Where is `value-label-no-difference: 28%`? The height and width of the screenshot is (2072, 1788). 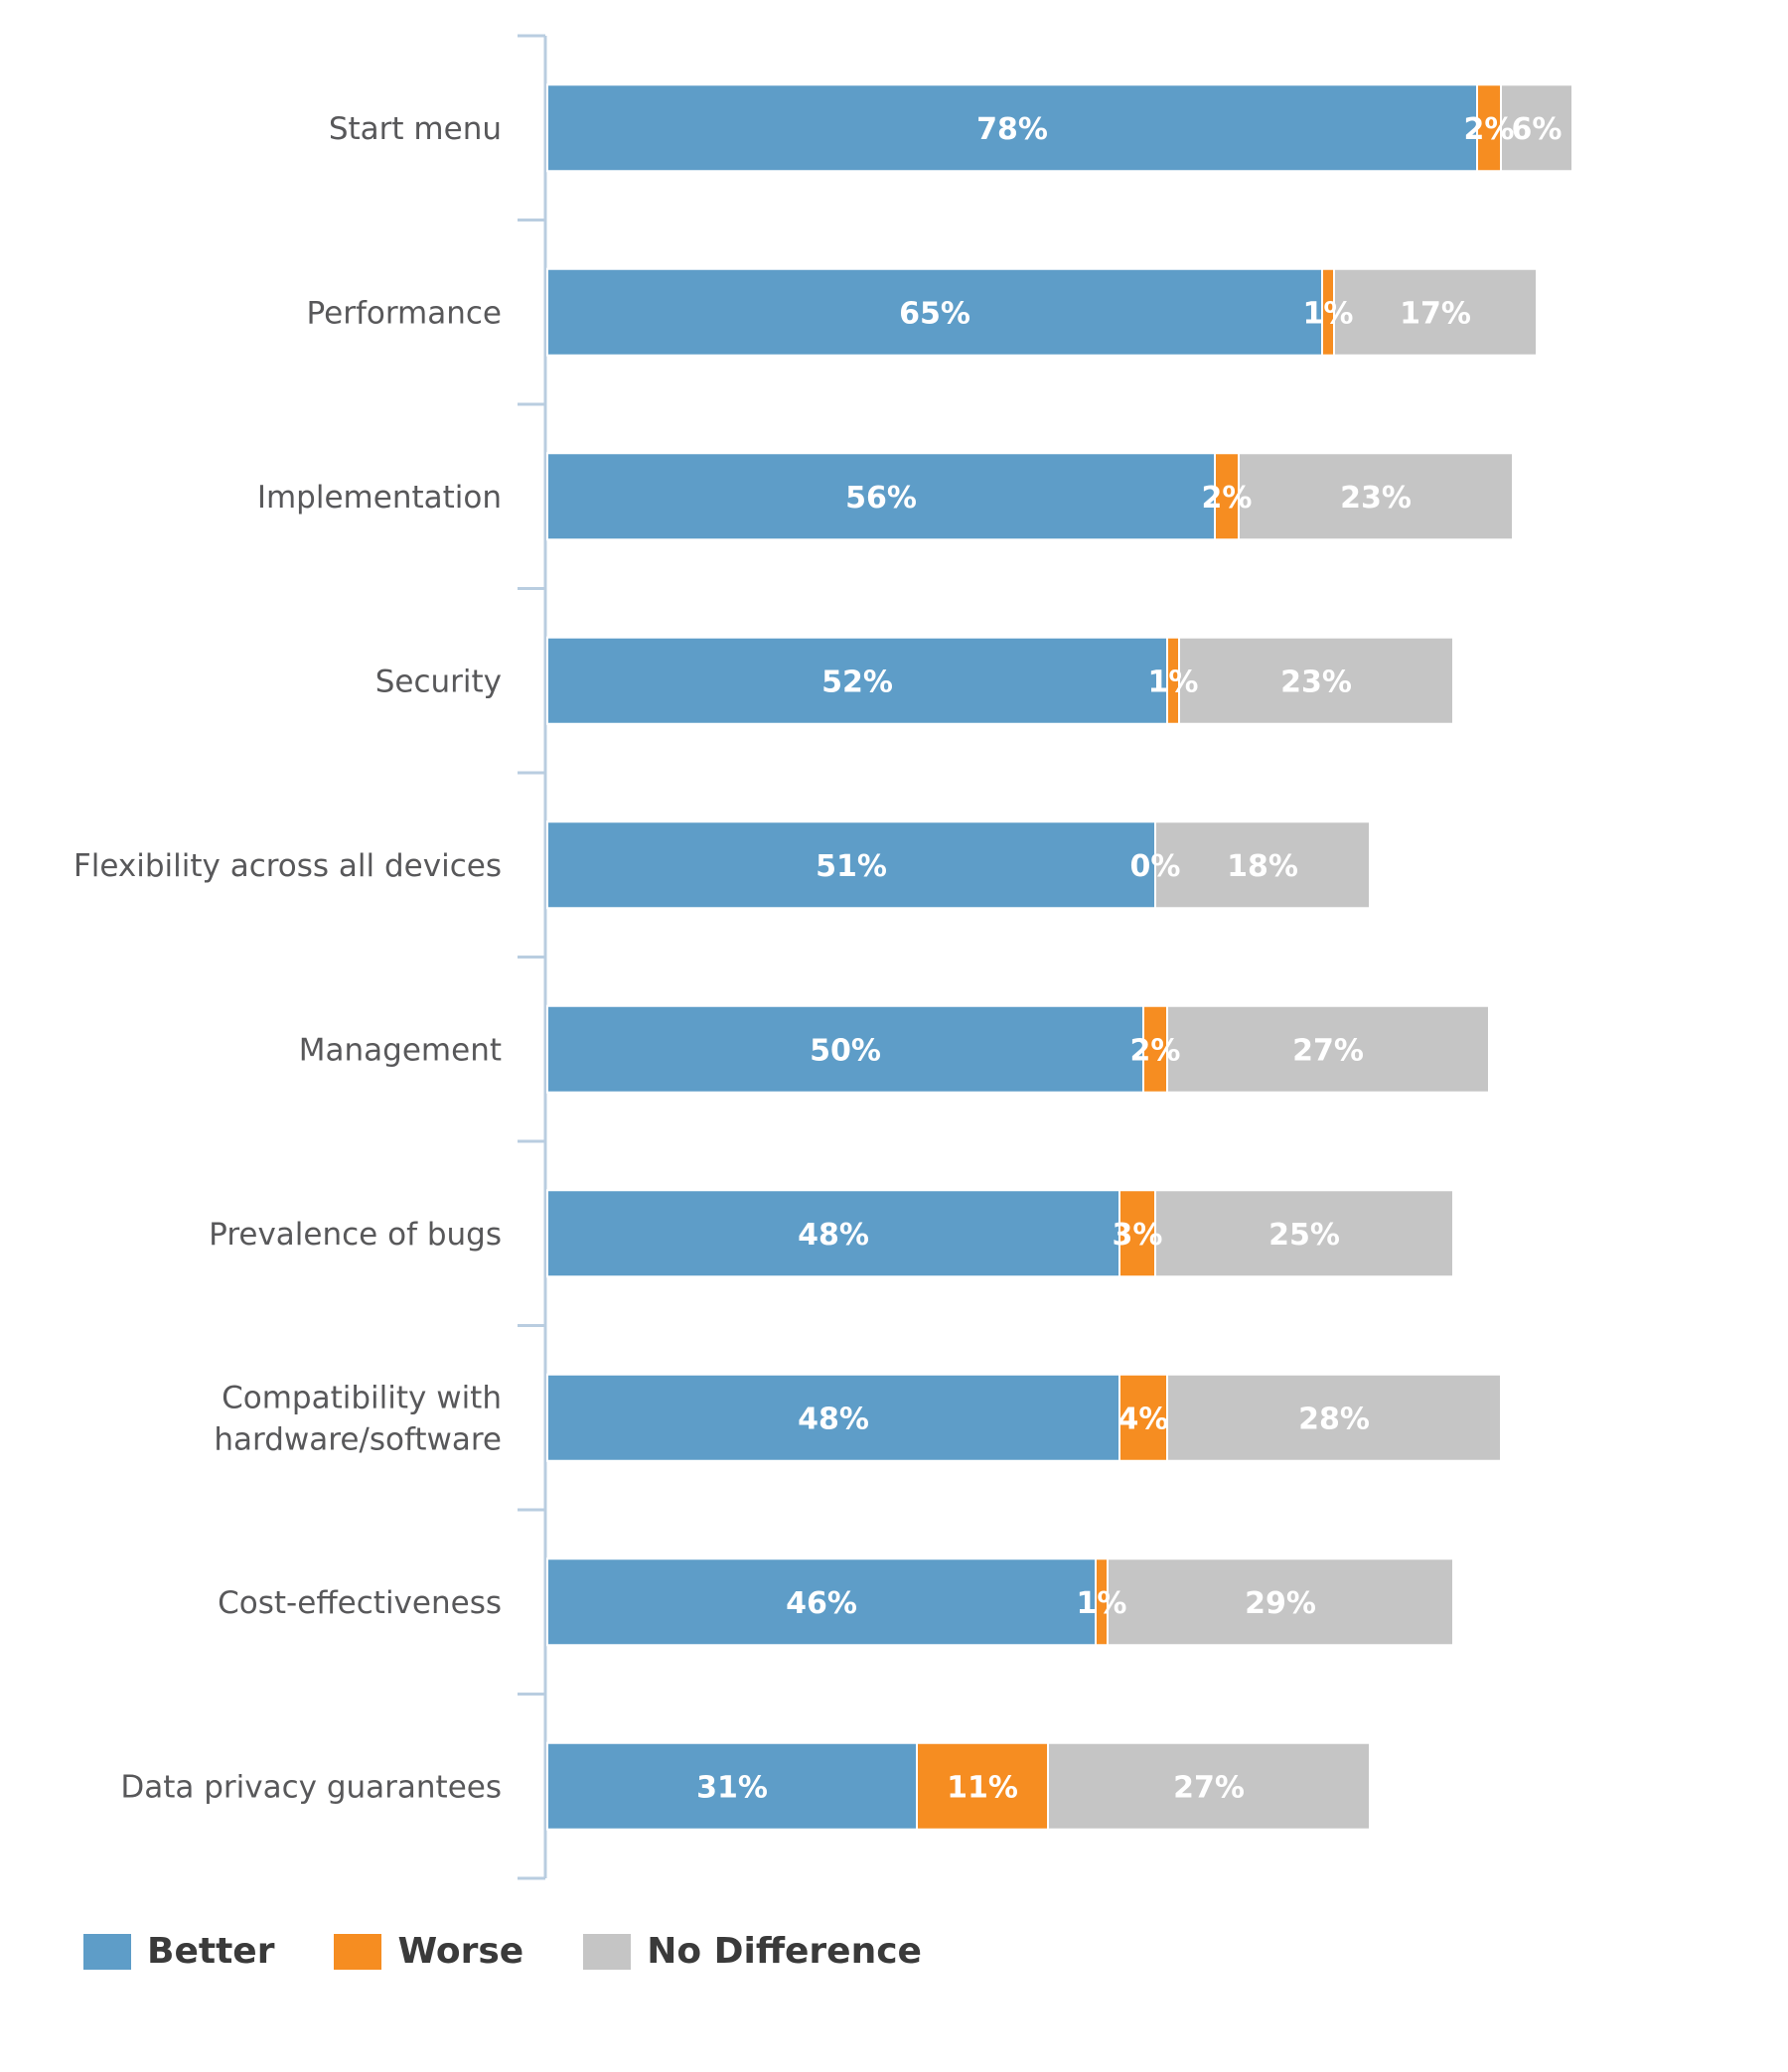 value-label-no-difference: 28% is located at coordinates (1334, 1419).